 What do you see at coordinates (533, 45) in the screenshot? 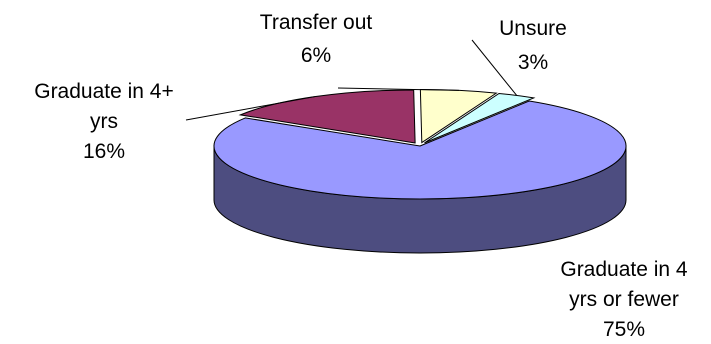
I see `slice-label-group-3: Unsure 3%` at bounding box center [533, 45].